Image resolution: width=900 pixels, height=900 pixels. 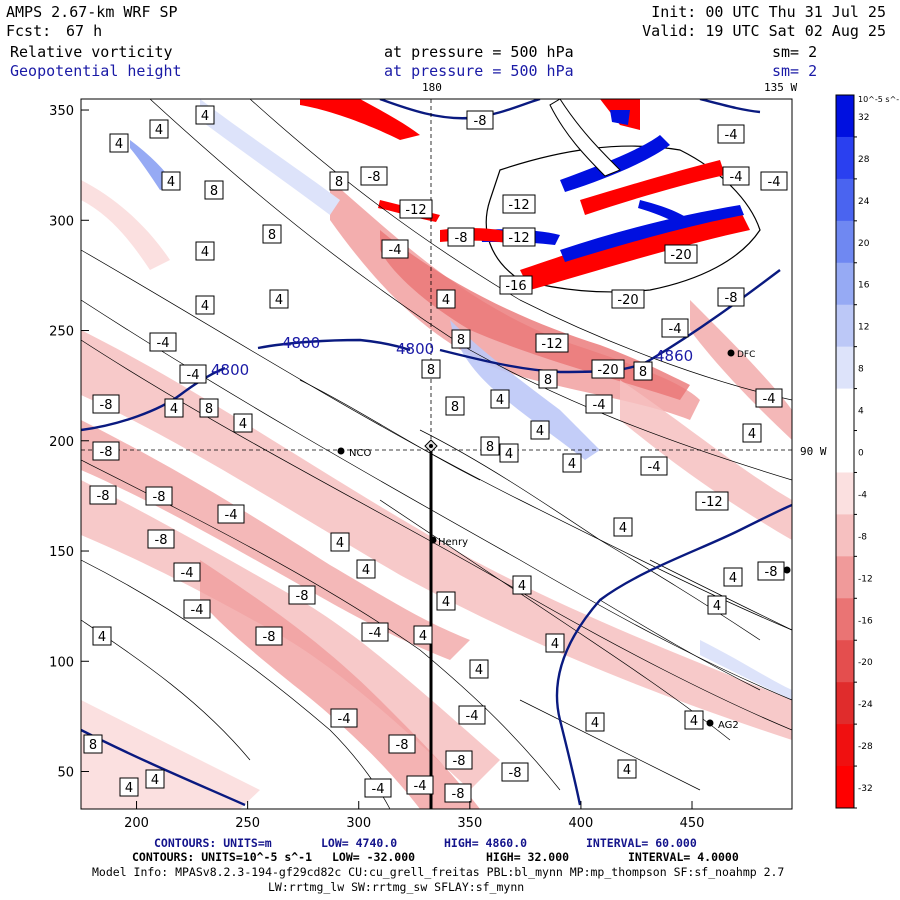 What do you see at coordinates (854, 451) in the screenshot?
I see `colorbar: 32 28 24 20 16 12 8 4 0 -4 -8 -12 -16 -20 -24 -28 -32` at bounding box center [854, 451].